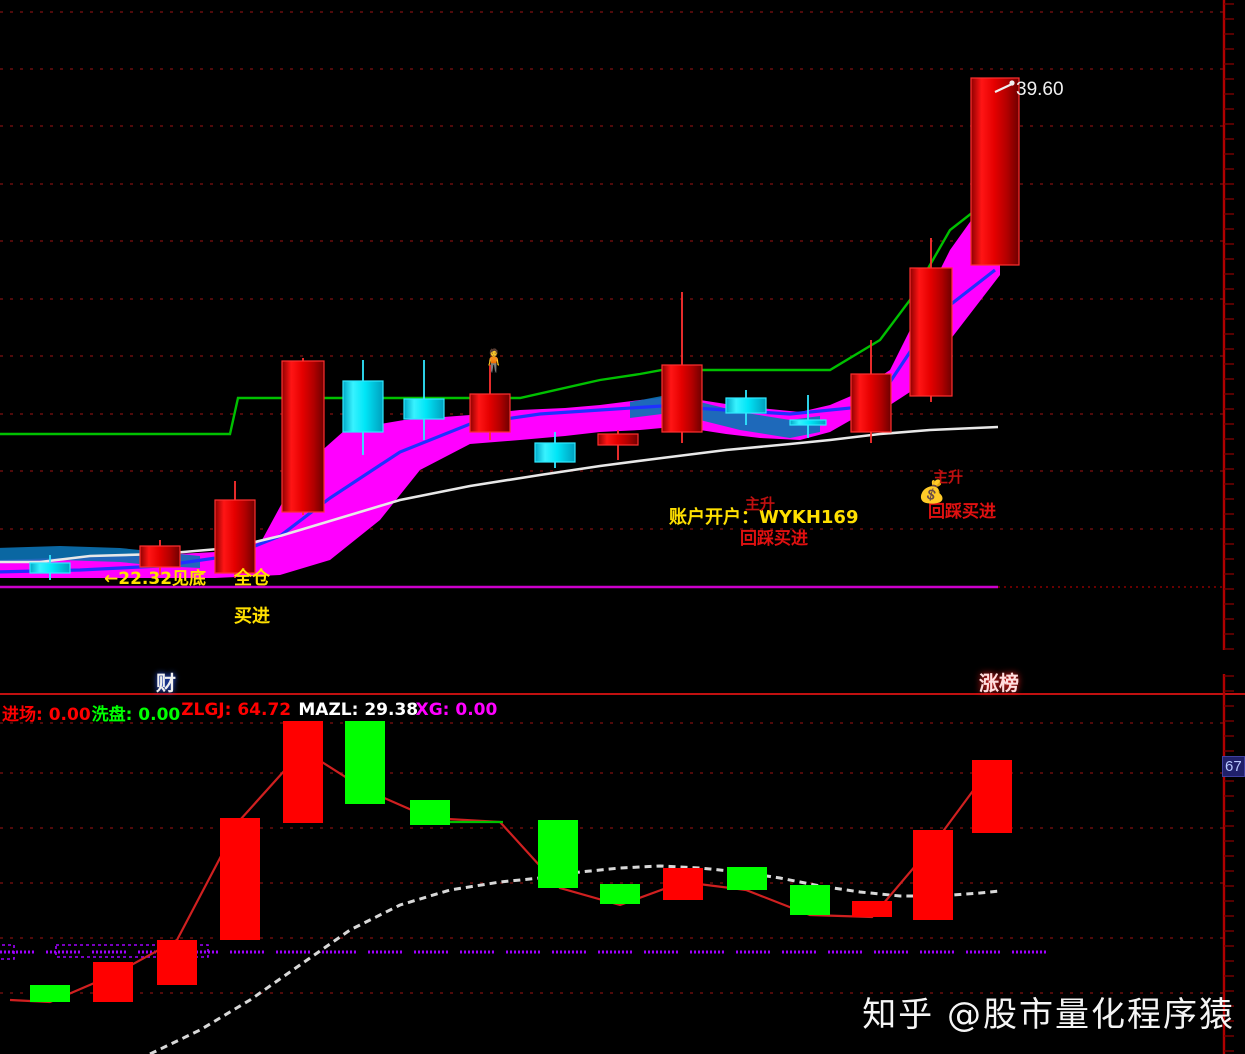 Image resolution: width=1245 pixels, height=1054 pixels. I want to click on sub-panel-title-left: 财, so click(166, 683).